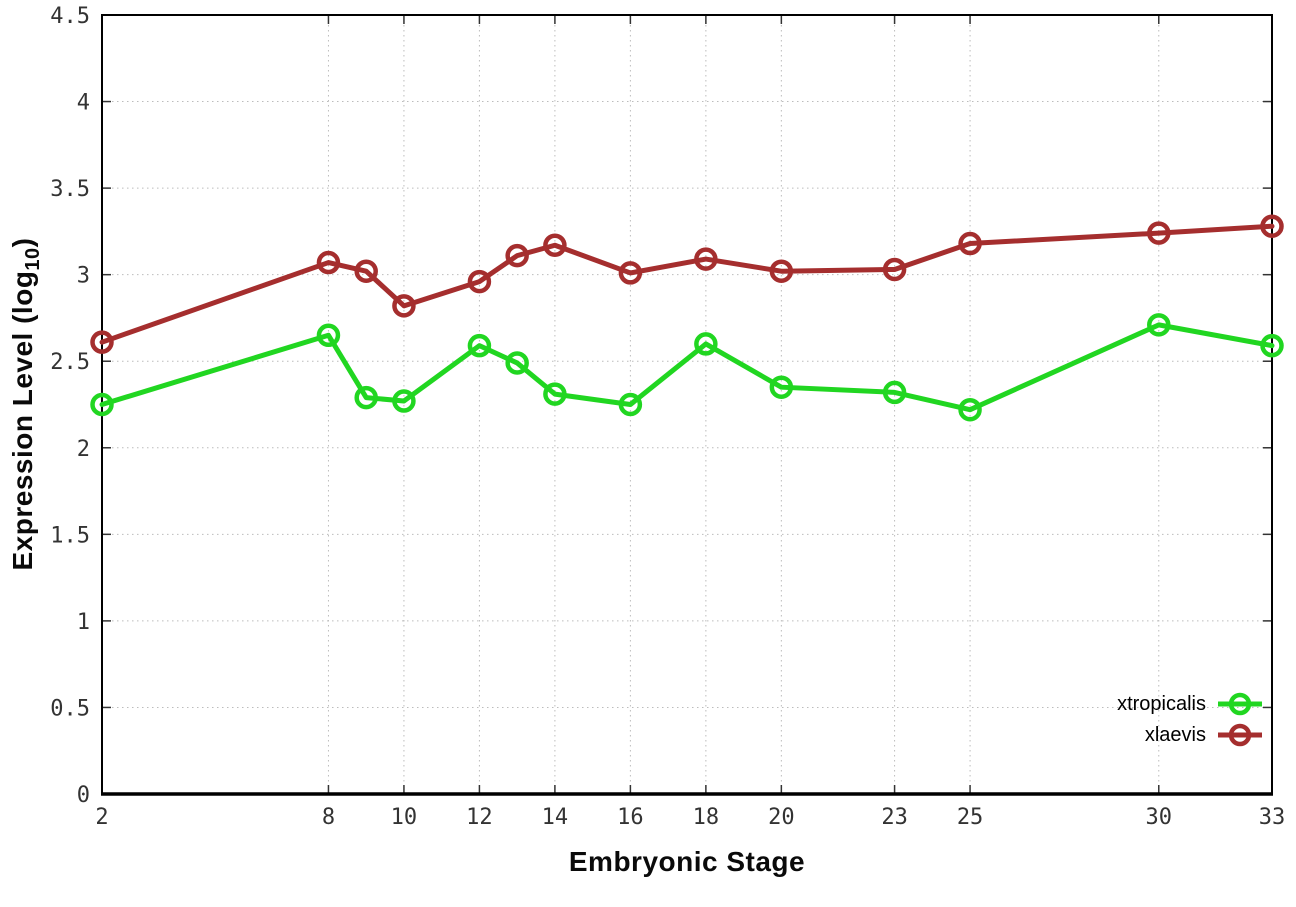  I want to click on y-tick-label: 3.5, so click(70, 189).